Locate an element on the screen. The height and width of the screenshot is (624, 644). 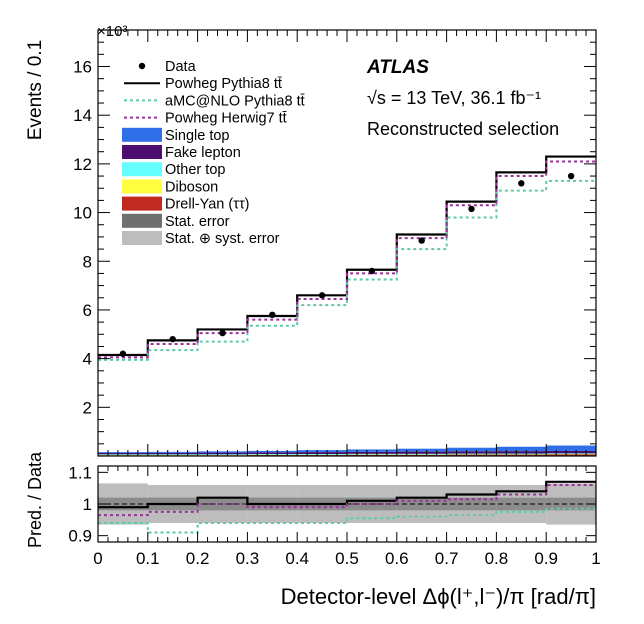
legend-swatch-diboson is located at coordinates (142, 186).